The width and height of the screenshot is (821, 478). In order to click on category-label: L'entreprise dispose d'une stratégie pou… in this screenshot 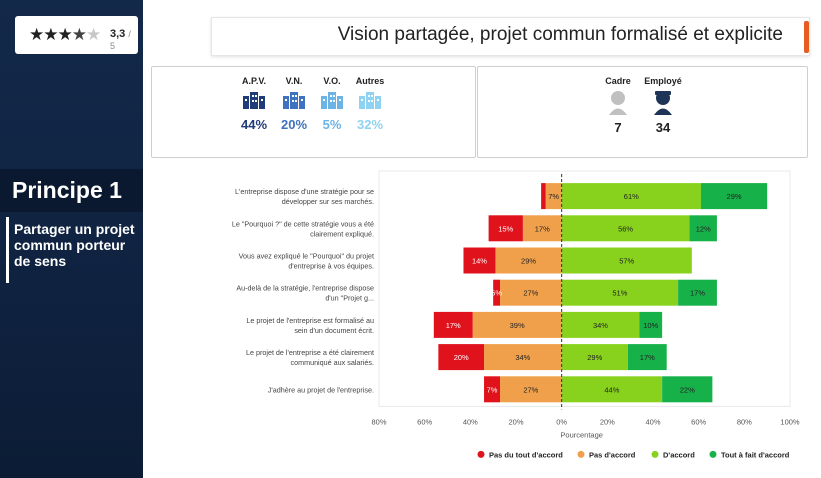, I will do `click(304, 196)`.